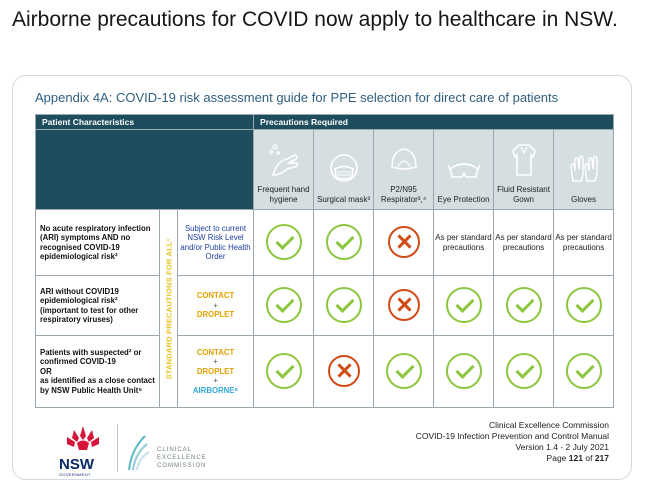 This screenshot has height=488, width=651. Describe the element at coordinates (144, 122) in the screenshot. I see `header-patient-characteristics: Patient Characteristics` at that location.